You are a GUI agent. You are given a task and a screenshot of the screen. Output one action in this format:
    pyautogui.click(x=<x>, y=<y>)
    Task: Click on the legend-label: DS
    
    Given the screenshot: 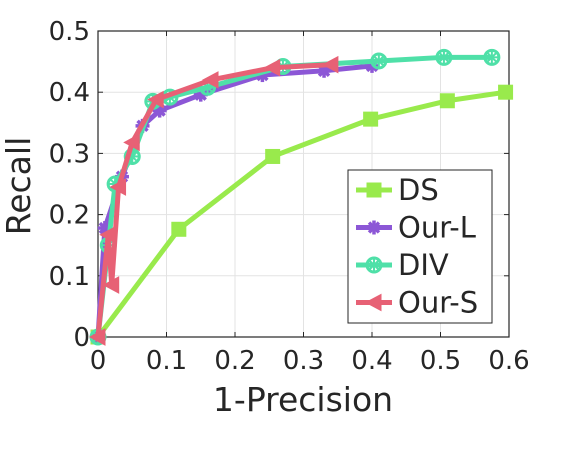 What is the action you would take?
    pyautogui.click(x=418, y=190)
    